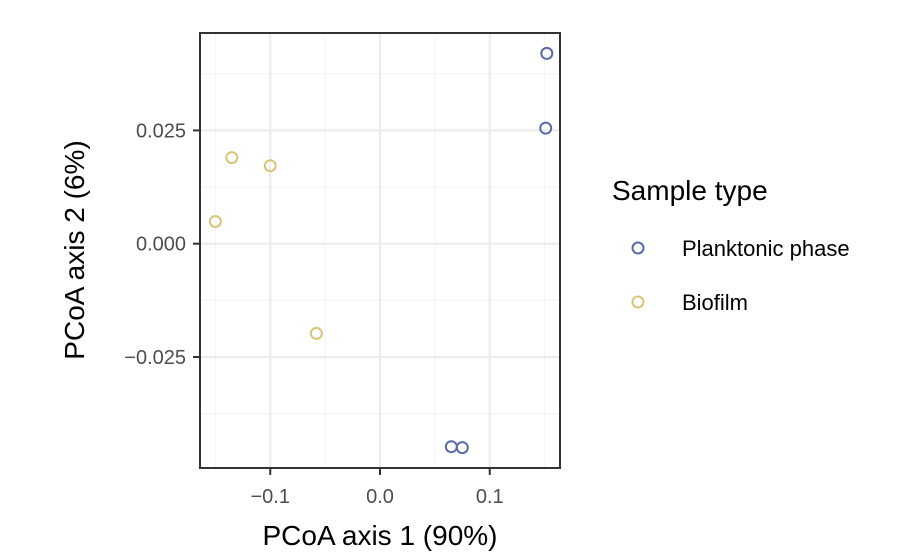 The height and width of the screenshot is (553, 898). I want to click on legend: Sample type Planktonic phase Biofilm, so click(731, 245).